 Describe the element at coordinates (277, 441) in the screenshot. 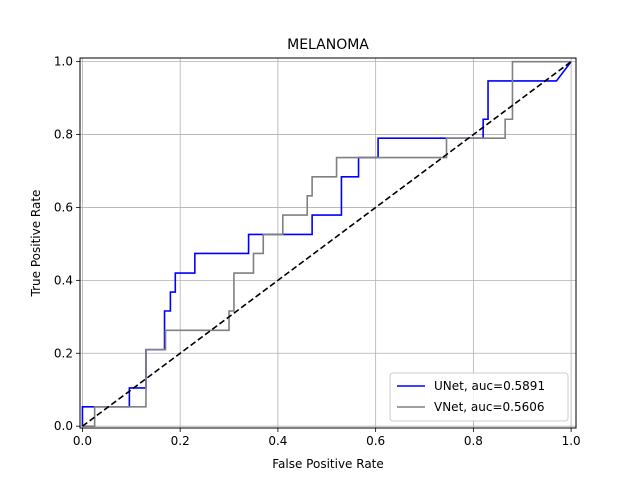

I see `x-tick-label: 0.4` at that location.